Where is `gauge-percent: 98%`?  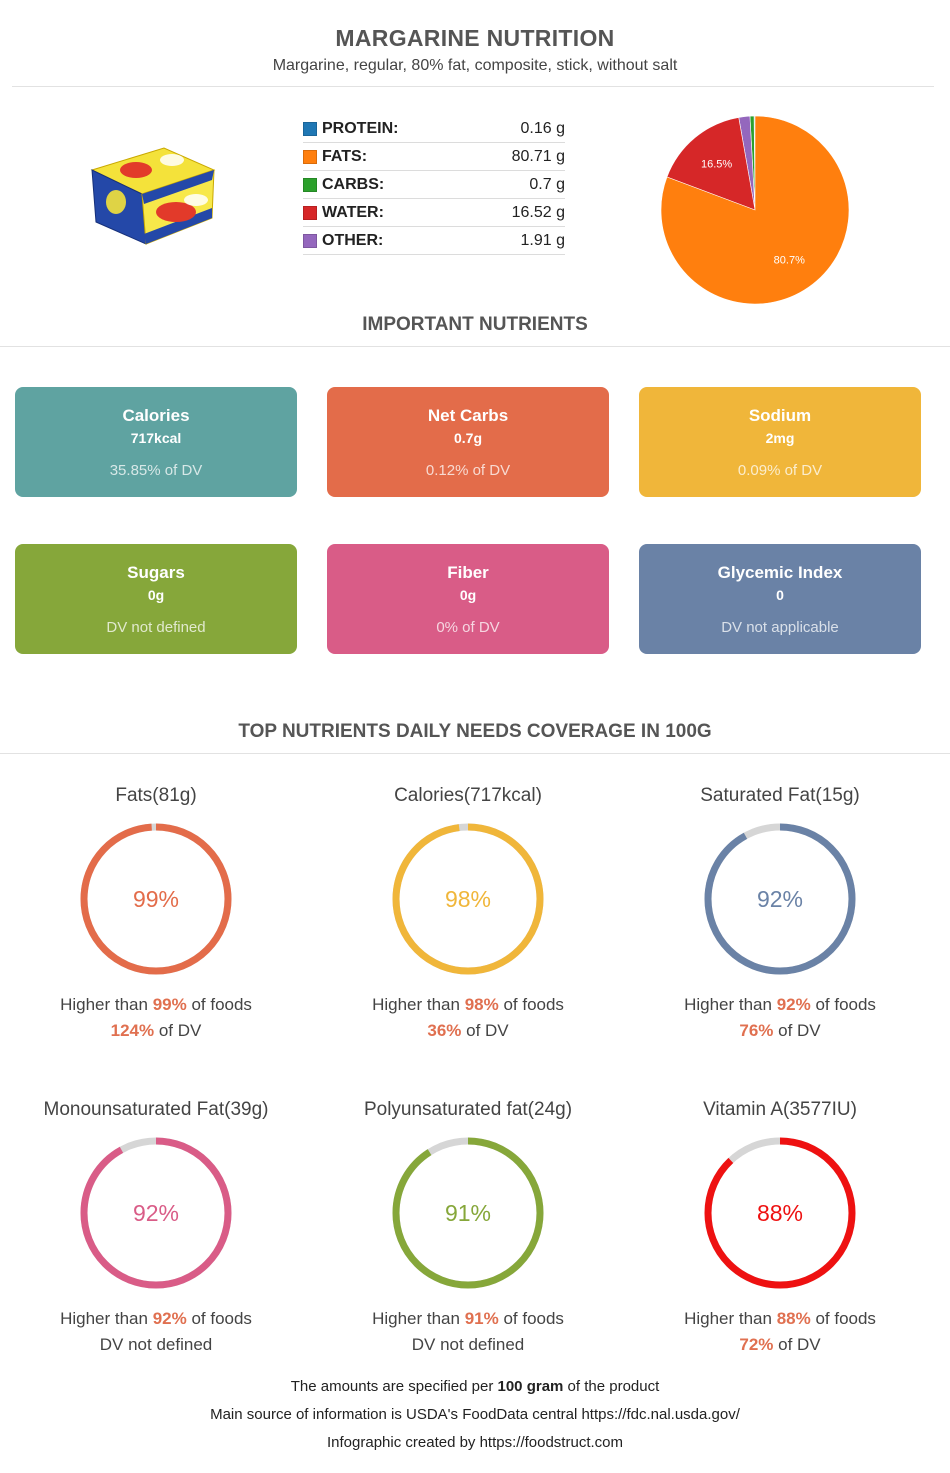
gauge-percent: 98% is located at coordinates (468, 899).